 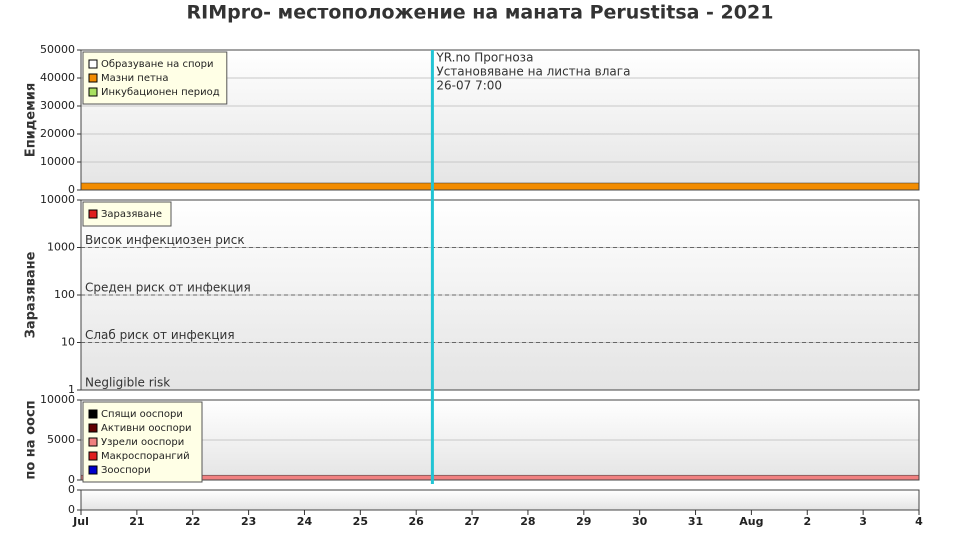 What do you see at coordinates (31, 120) in the screenshot?
I see `y-axis-title: Епидемия` at bounding box center [31, 120].